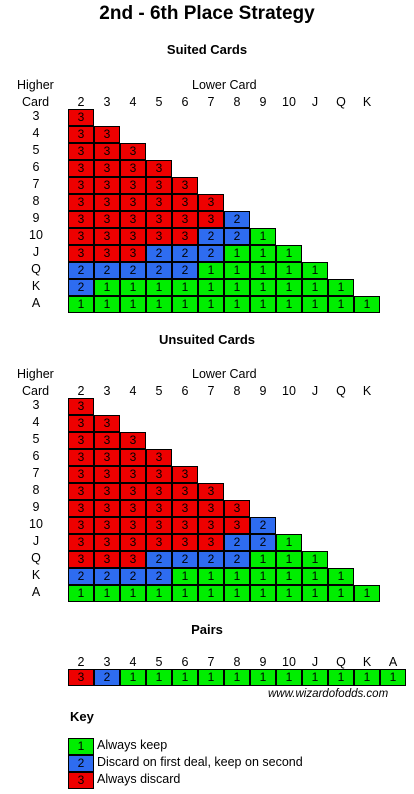  I want to click on row-label: 7, so click(36, 184).